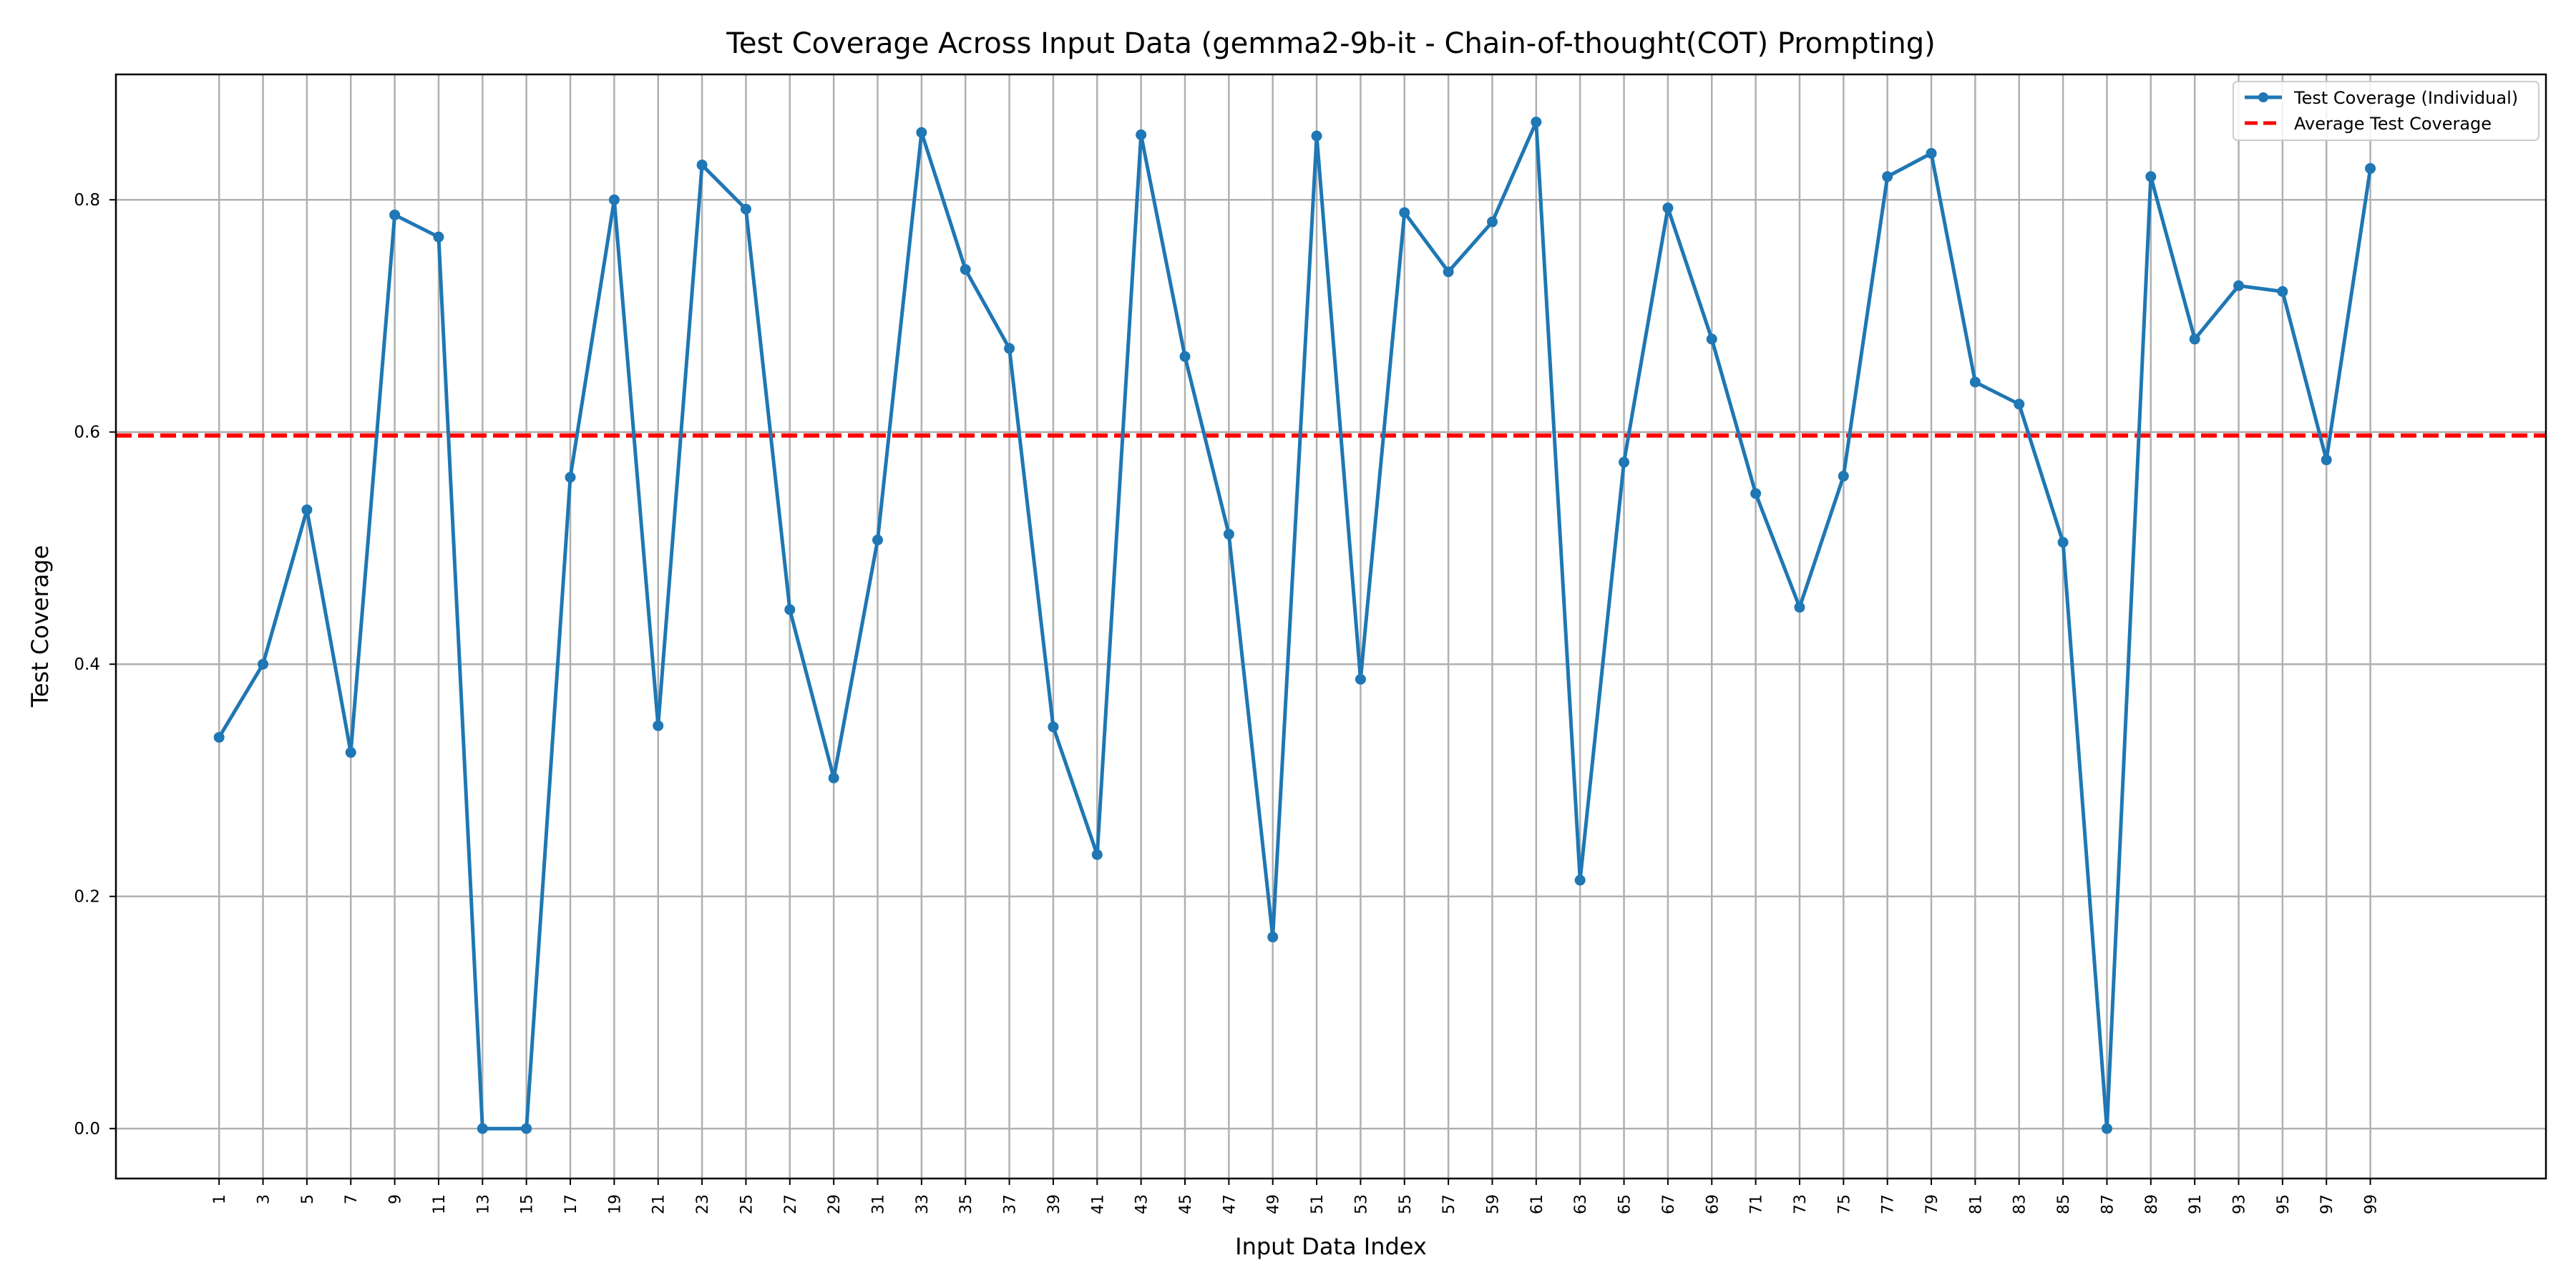 This screenshot has width=2576, height=1288. I want to click on x-tick-label: 87, so click(2108, 1204).